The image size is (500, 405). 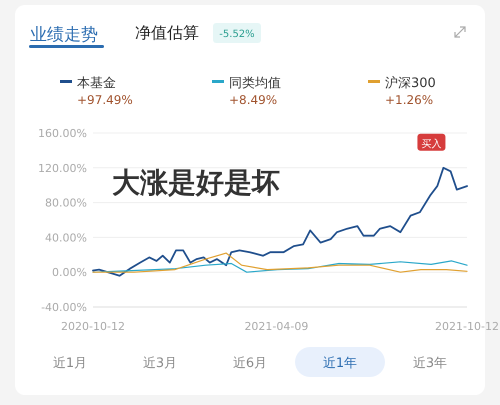 What do you see at coordinates (93, 326) in the screenshot?
I see `x-tick-label: 2020-10-12` at bounding box center [93, 326].